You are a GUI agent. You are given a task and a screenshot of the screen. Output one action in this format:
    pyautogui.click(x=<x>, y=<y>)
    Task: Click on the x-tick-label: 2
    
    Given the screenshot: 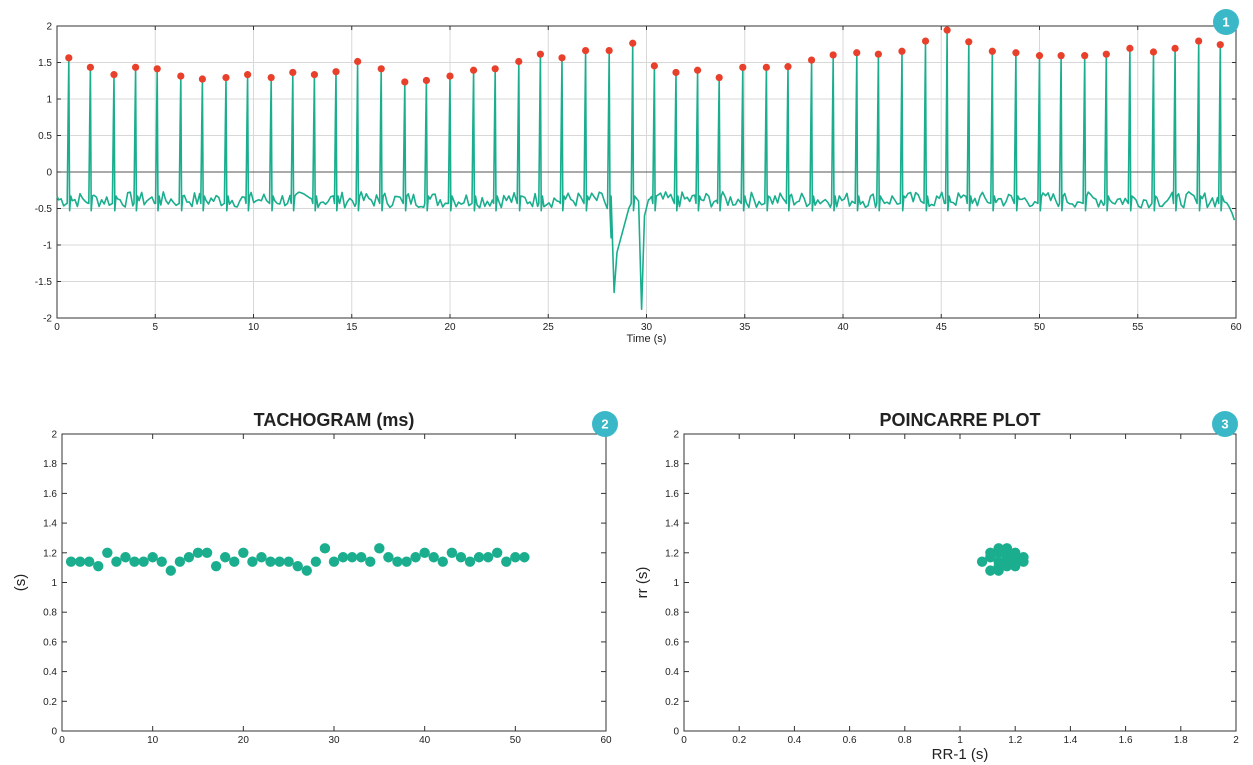 What is the action you would take?
    pyautogui.click(x=1236, y=740)
    